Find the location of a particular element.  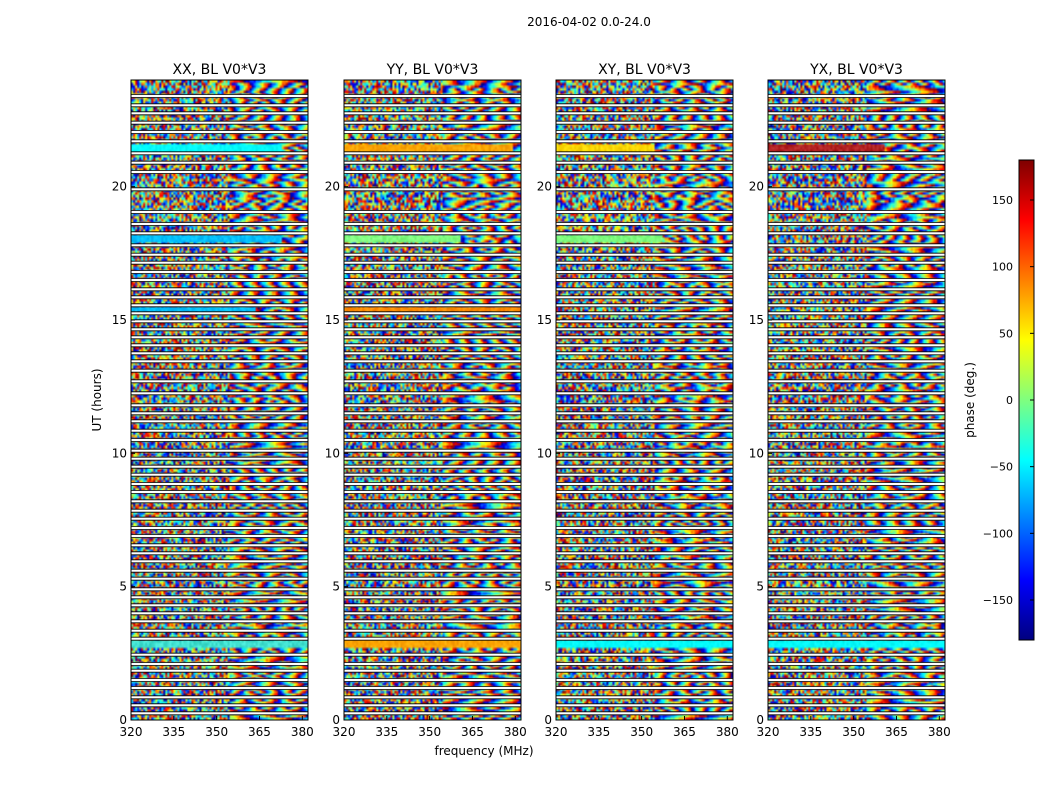

colorbar-label: phase (deg.) is located at coordinates (970, 400).